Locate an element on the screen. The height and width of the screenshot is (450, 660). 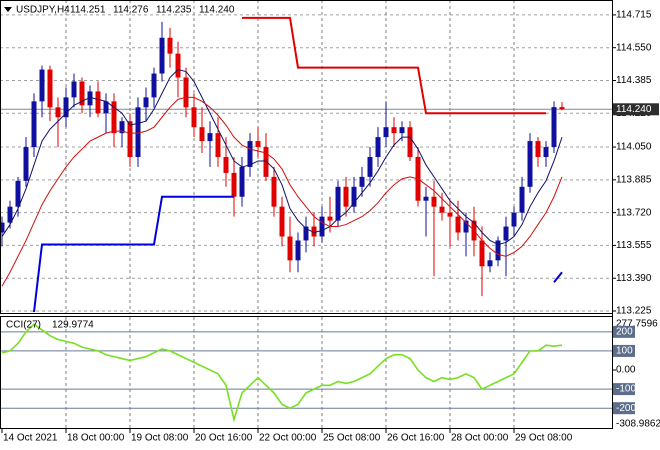
y-tick-label: 0.00 is located at coordinates (626, 370).